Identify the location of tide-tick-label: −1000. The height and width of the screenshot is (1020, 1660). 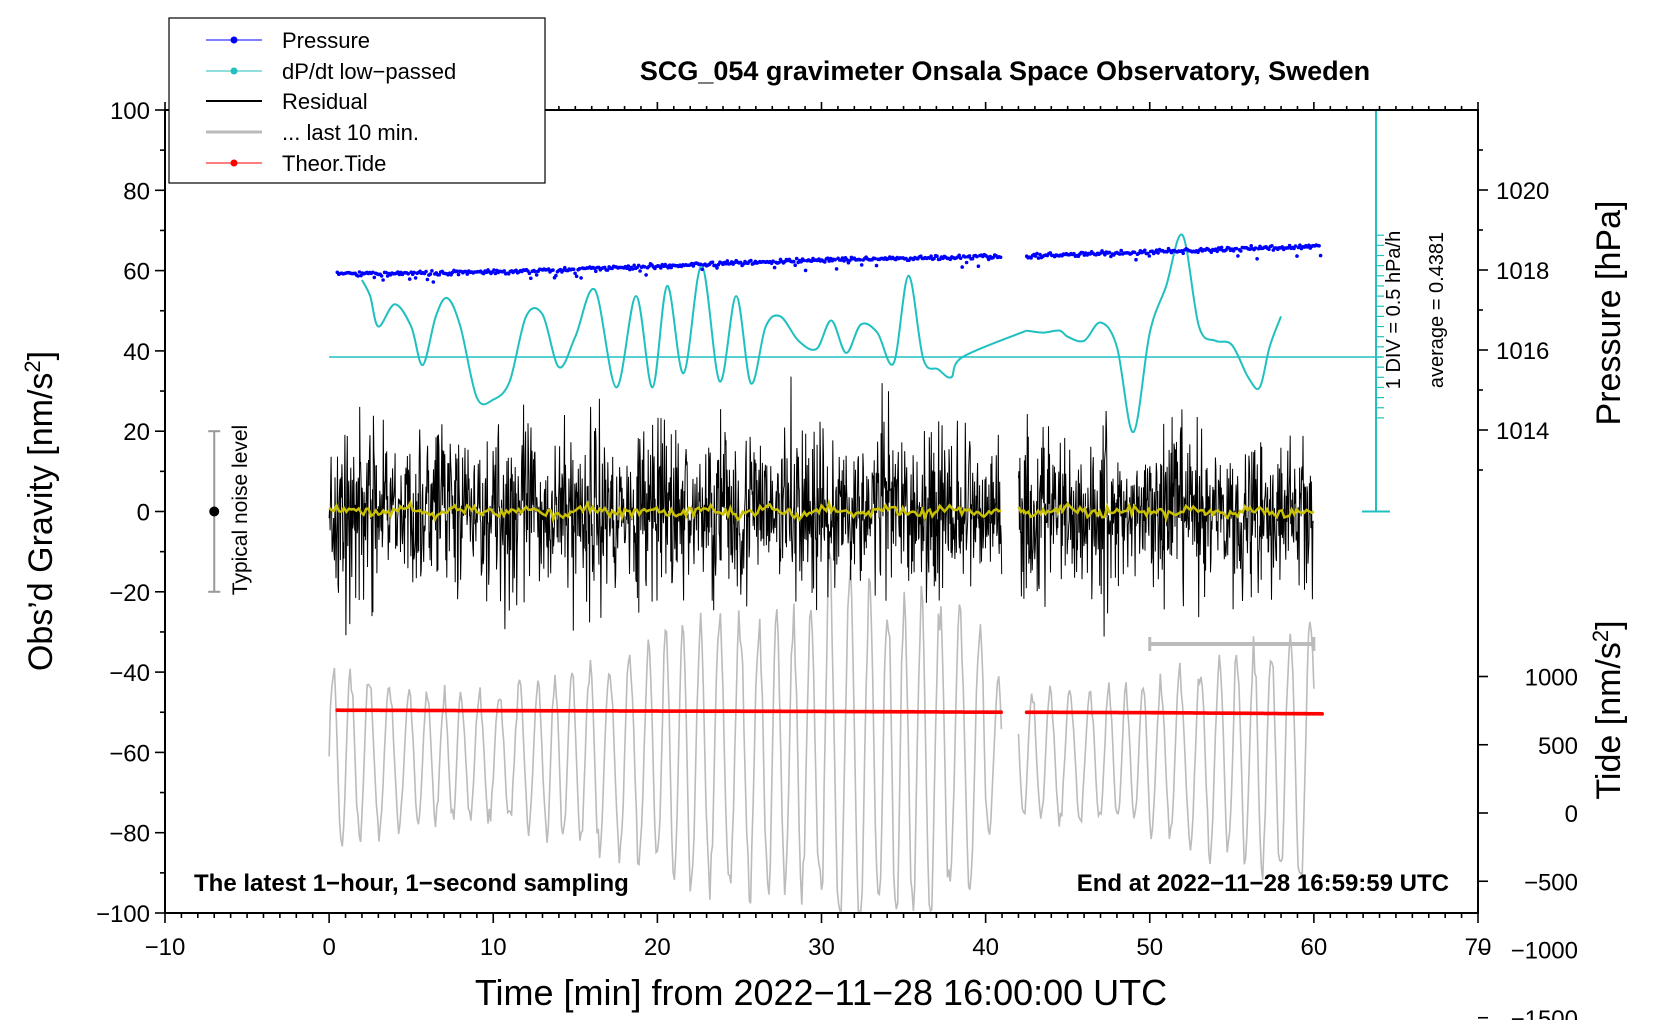
(1544, 951).